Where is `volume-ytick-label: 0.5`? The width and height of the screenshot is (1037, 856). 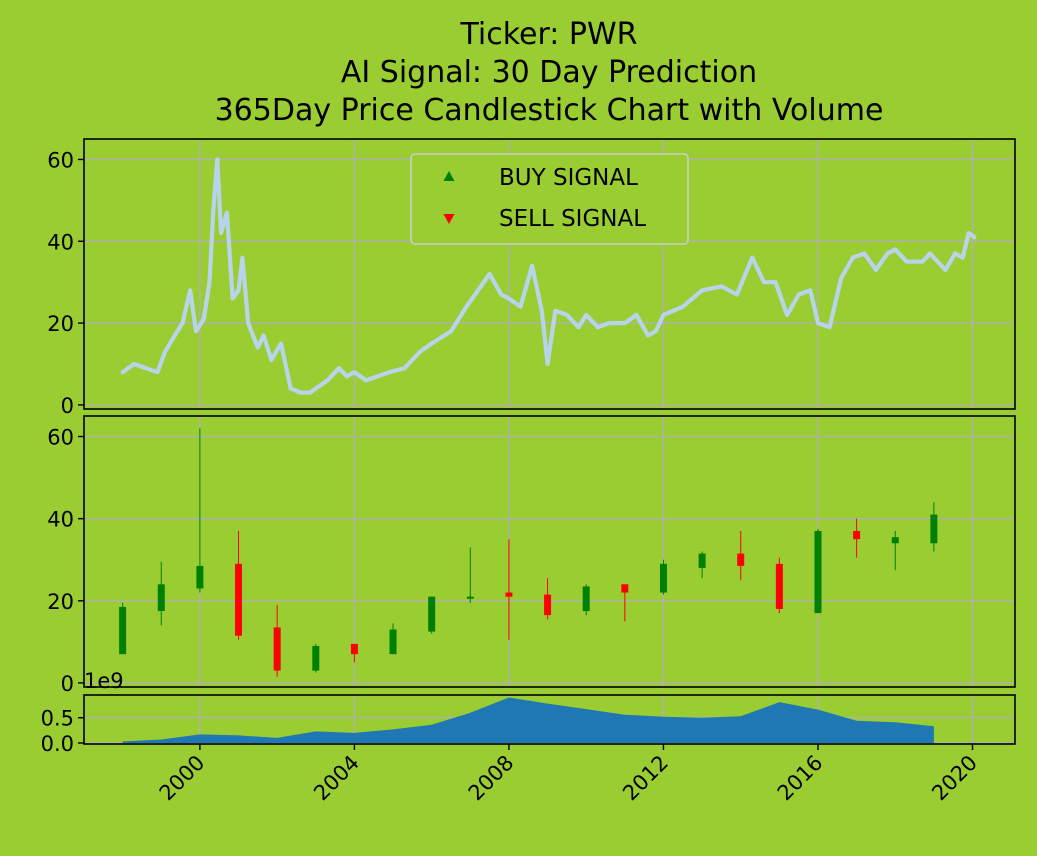
volume-ytick-label: 0.5 is located at coordinates (57, 719).